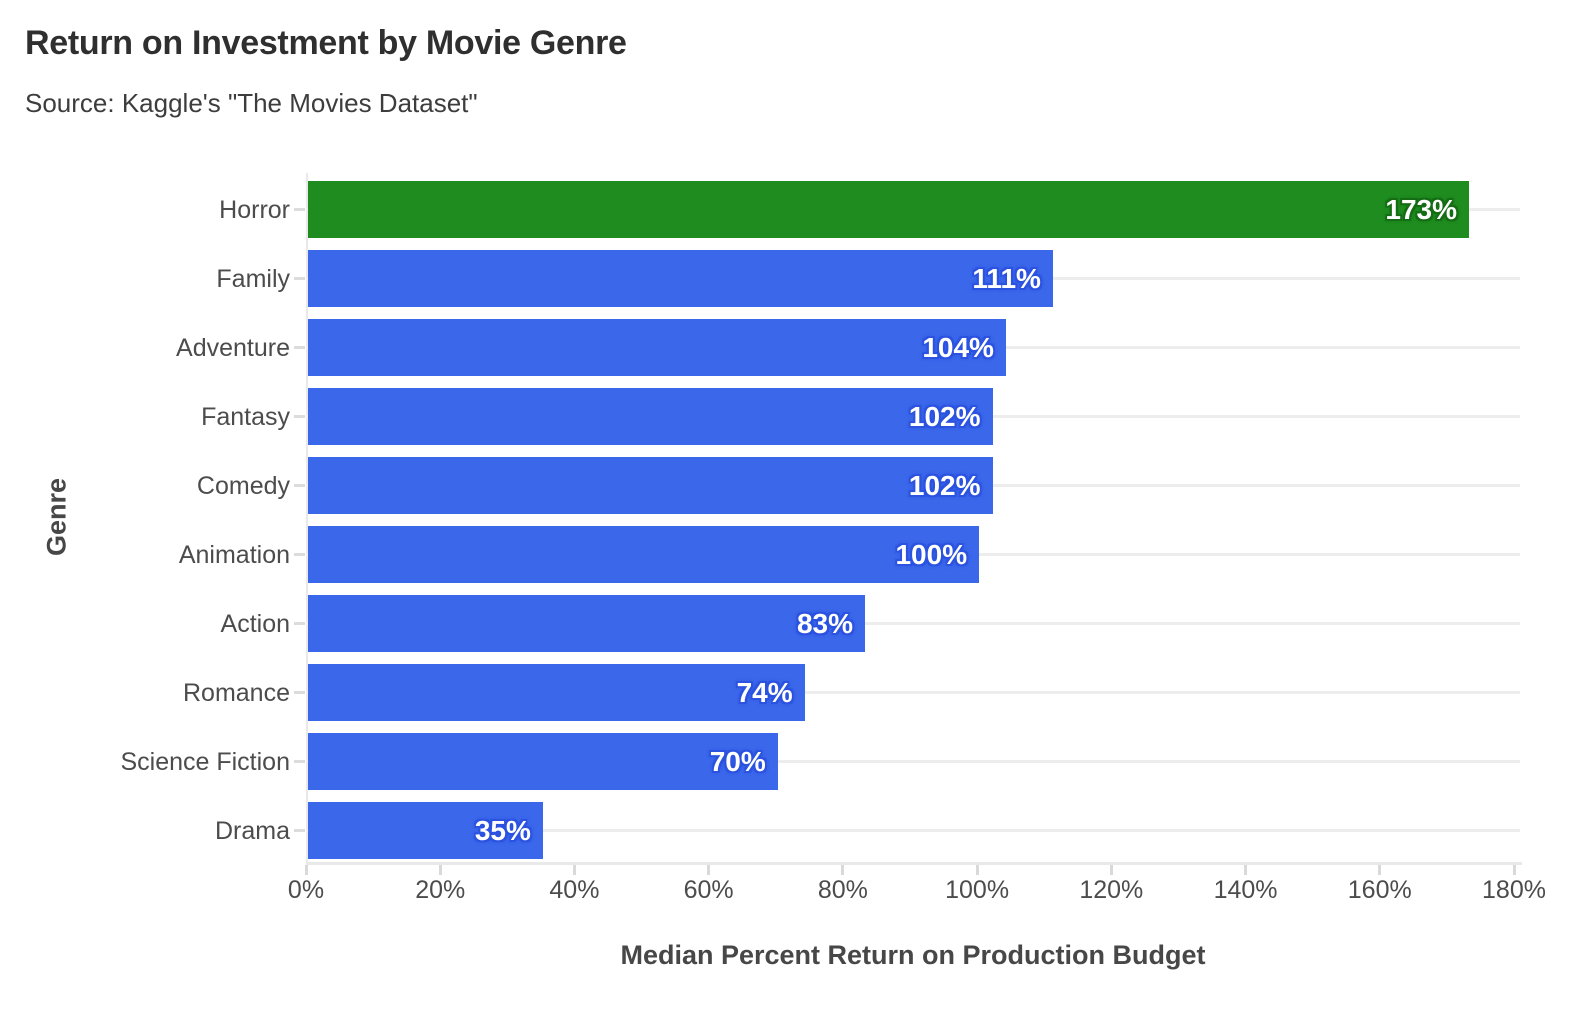 This screenshot has width=1588, height=1024. Describe the element at coordinates (764, 692) in the screenshot. I see `bar-value-label: 74%` at that location.